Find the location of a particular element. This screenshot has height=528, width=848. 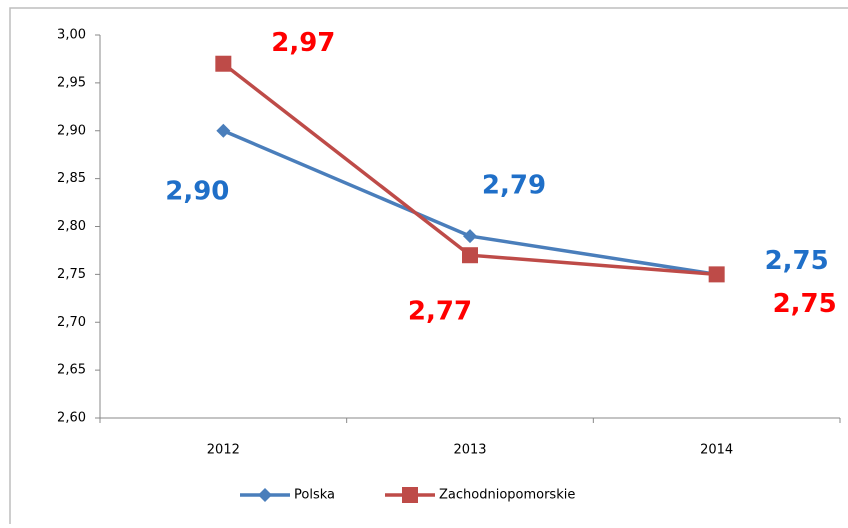

x-tick-label: 2013 is located at coordinates (469, 450).